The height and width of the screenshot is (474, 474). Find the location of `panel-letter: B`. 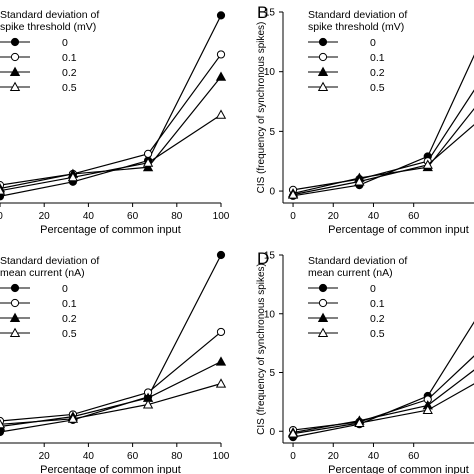

panel-letter: B is located at coordinates (262, 12).